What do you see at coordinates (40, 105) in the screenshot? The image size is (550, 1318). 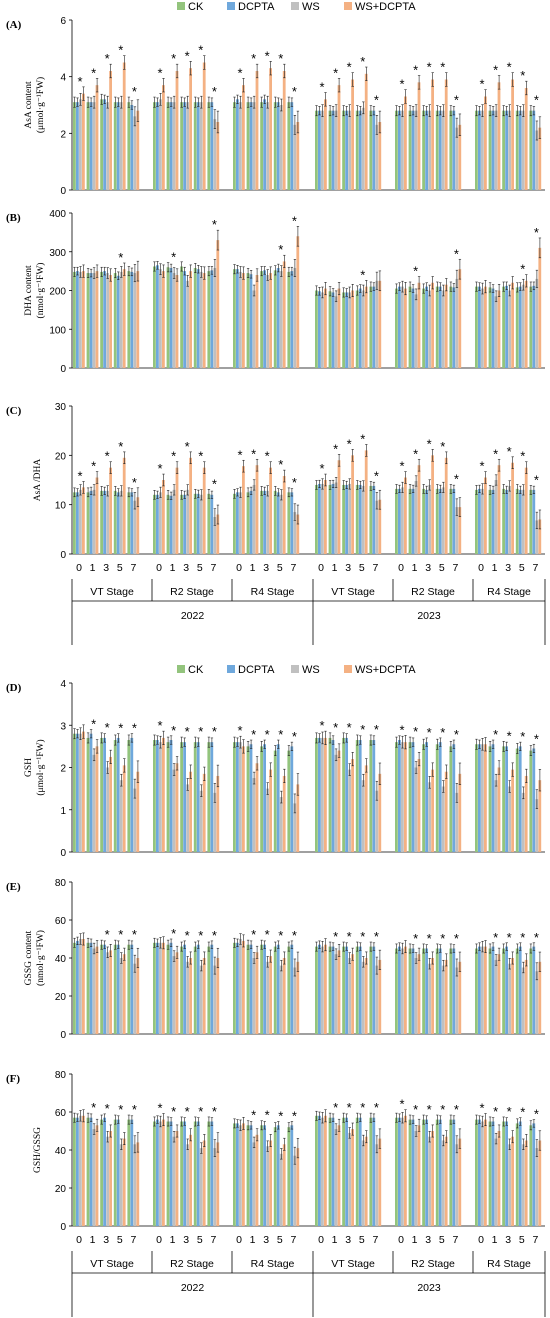 I see `y-axis-unit: (μmol·g⁻¹FW)` at bounding box center [40, 105].